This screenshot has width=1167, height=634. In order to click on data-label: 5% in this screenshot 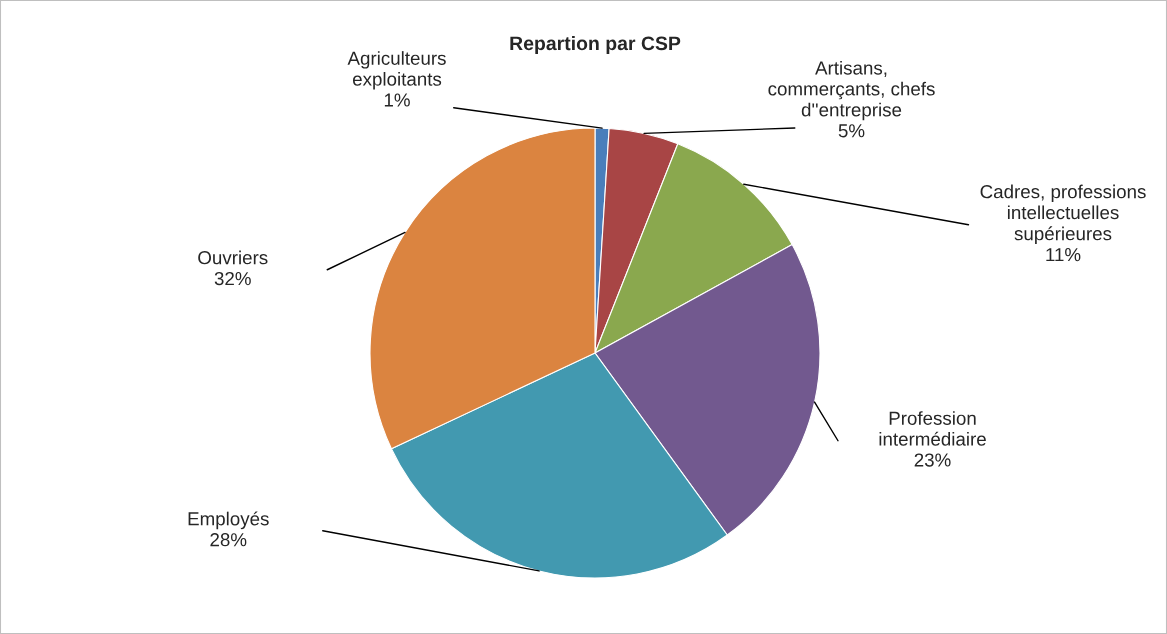, I will do `click(851, 131)`.